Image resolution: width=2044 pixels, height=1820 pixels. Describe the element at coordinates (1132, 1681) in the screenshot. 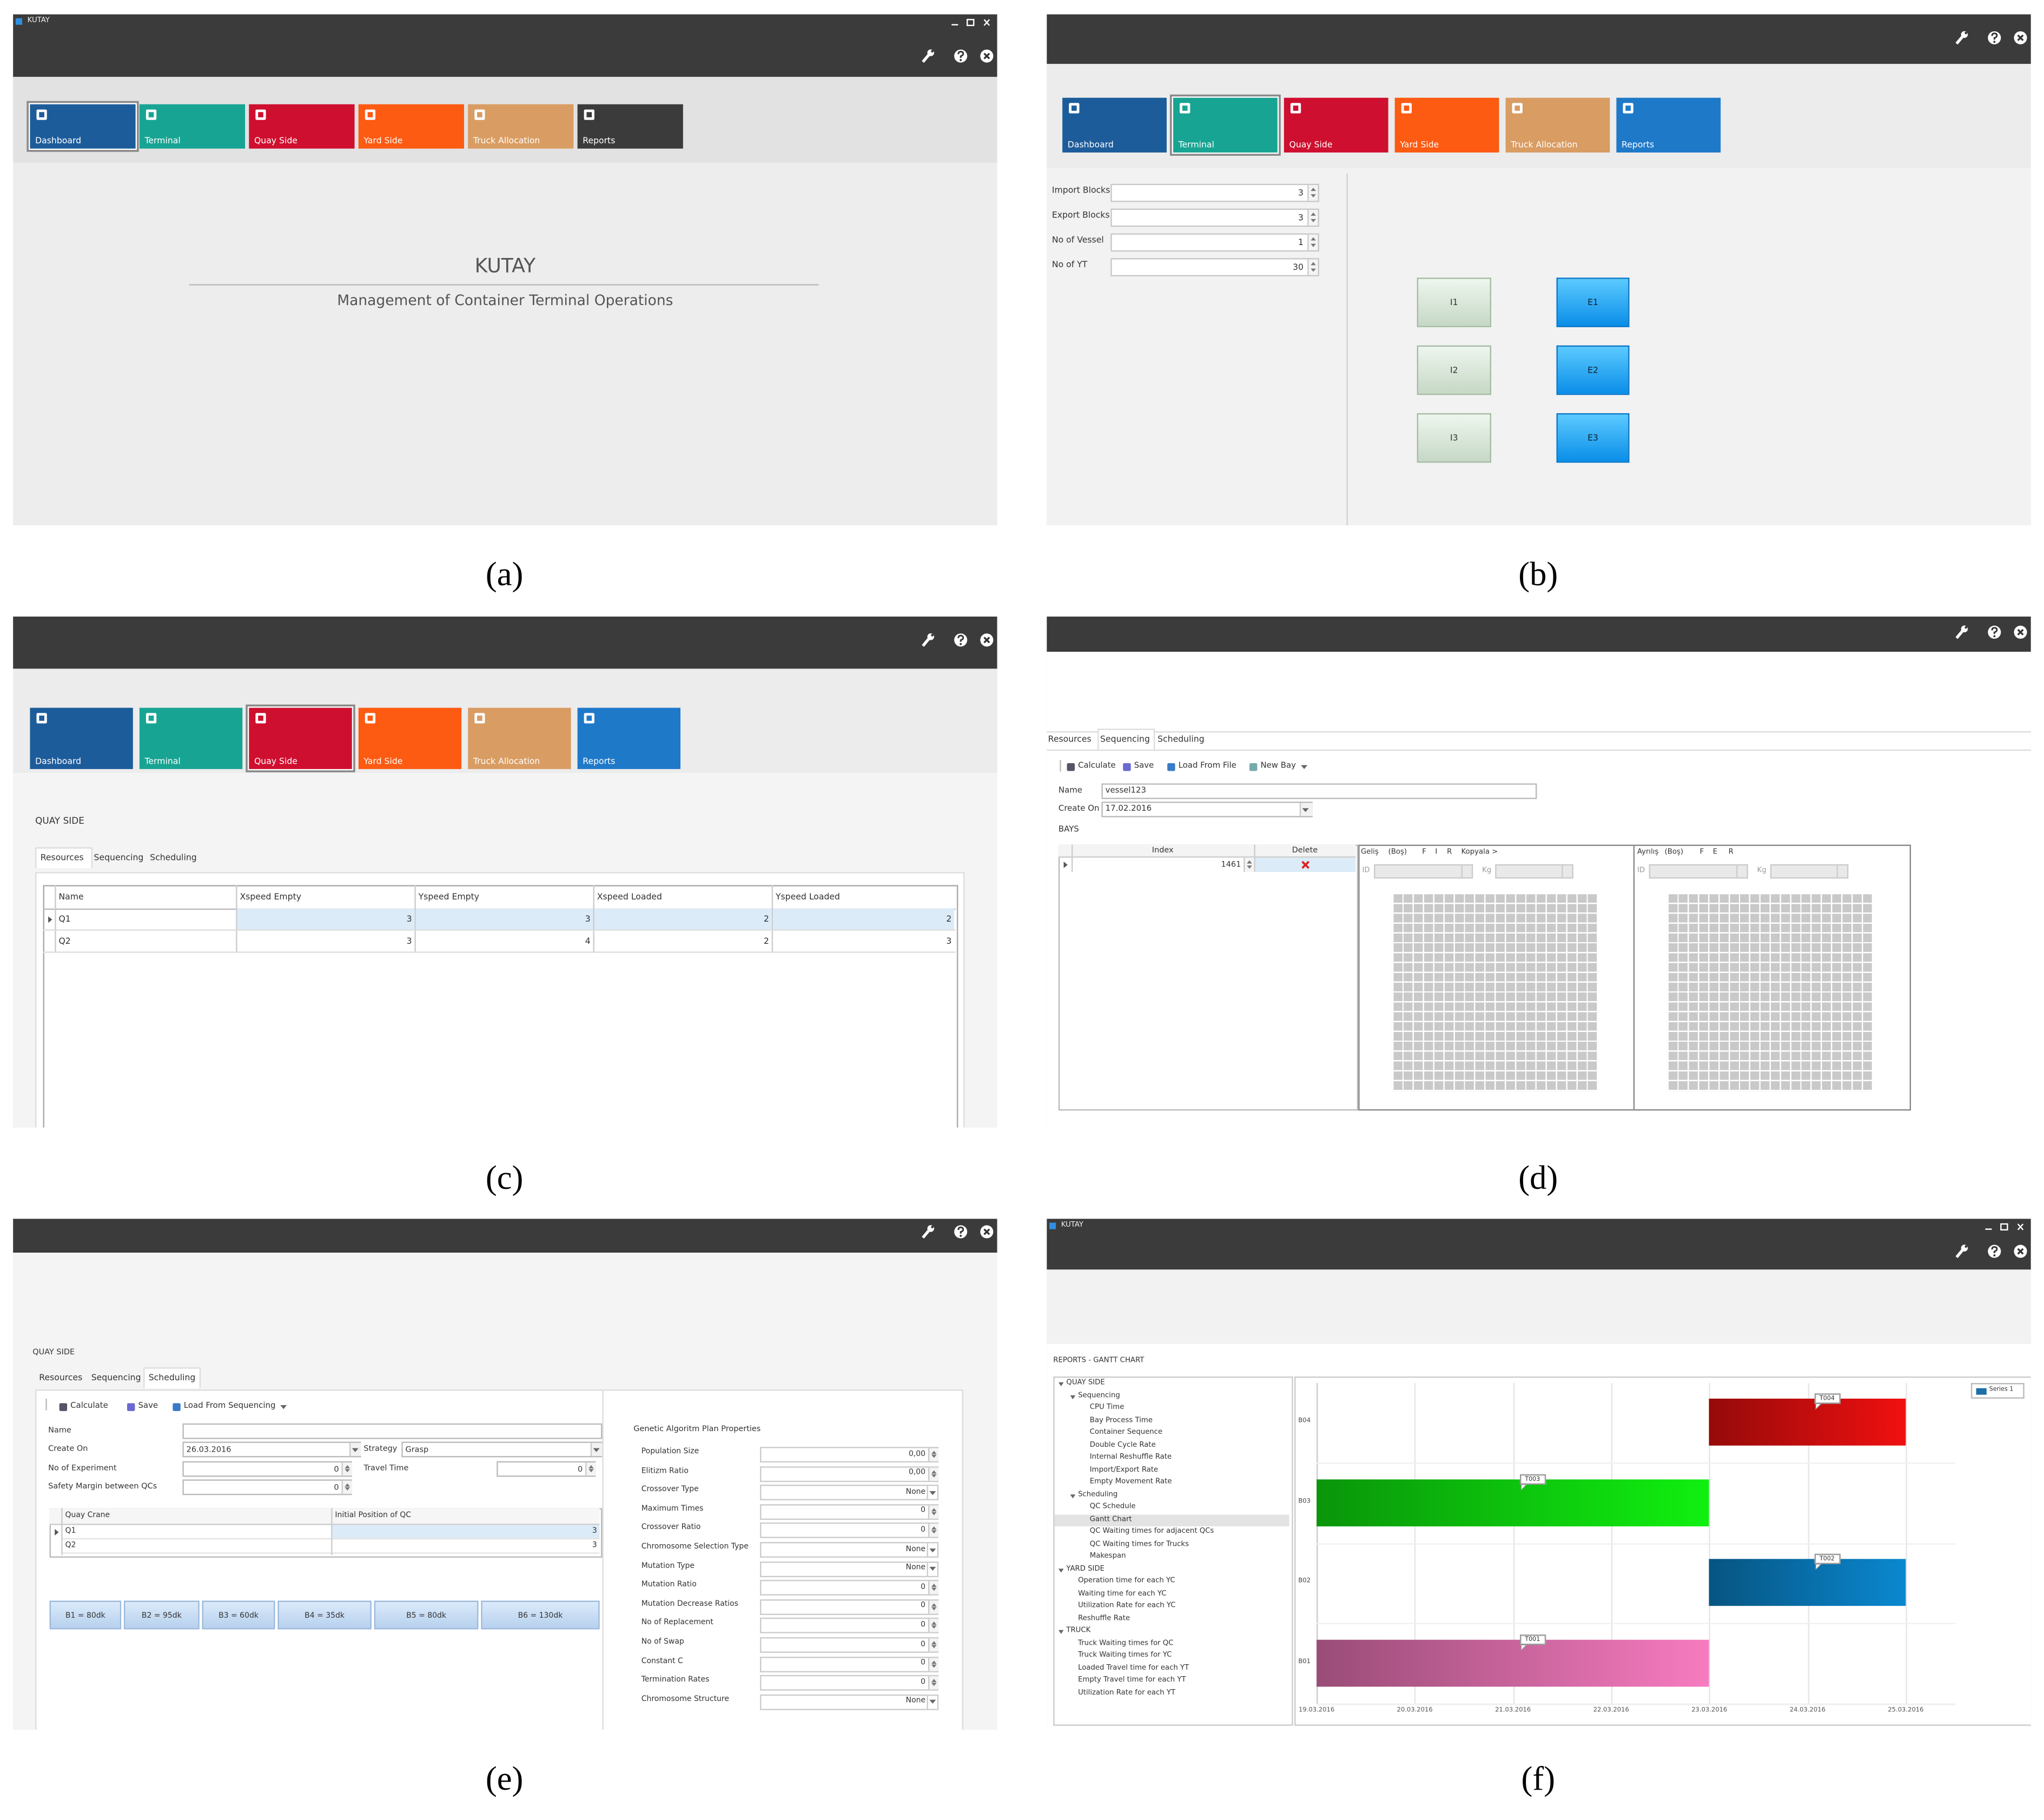

I see `tree-item: Empty Travel time for each YT` at that location.